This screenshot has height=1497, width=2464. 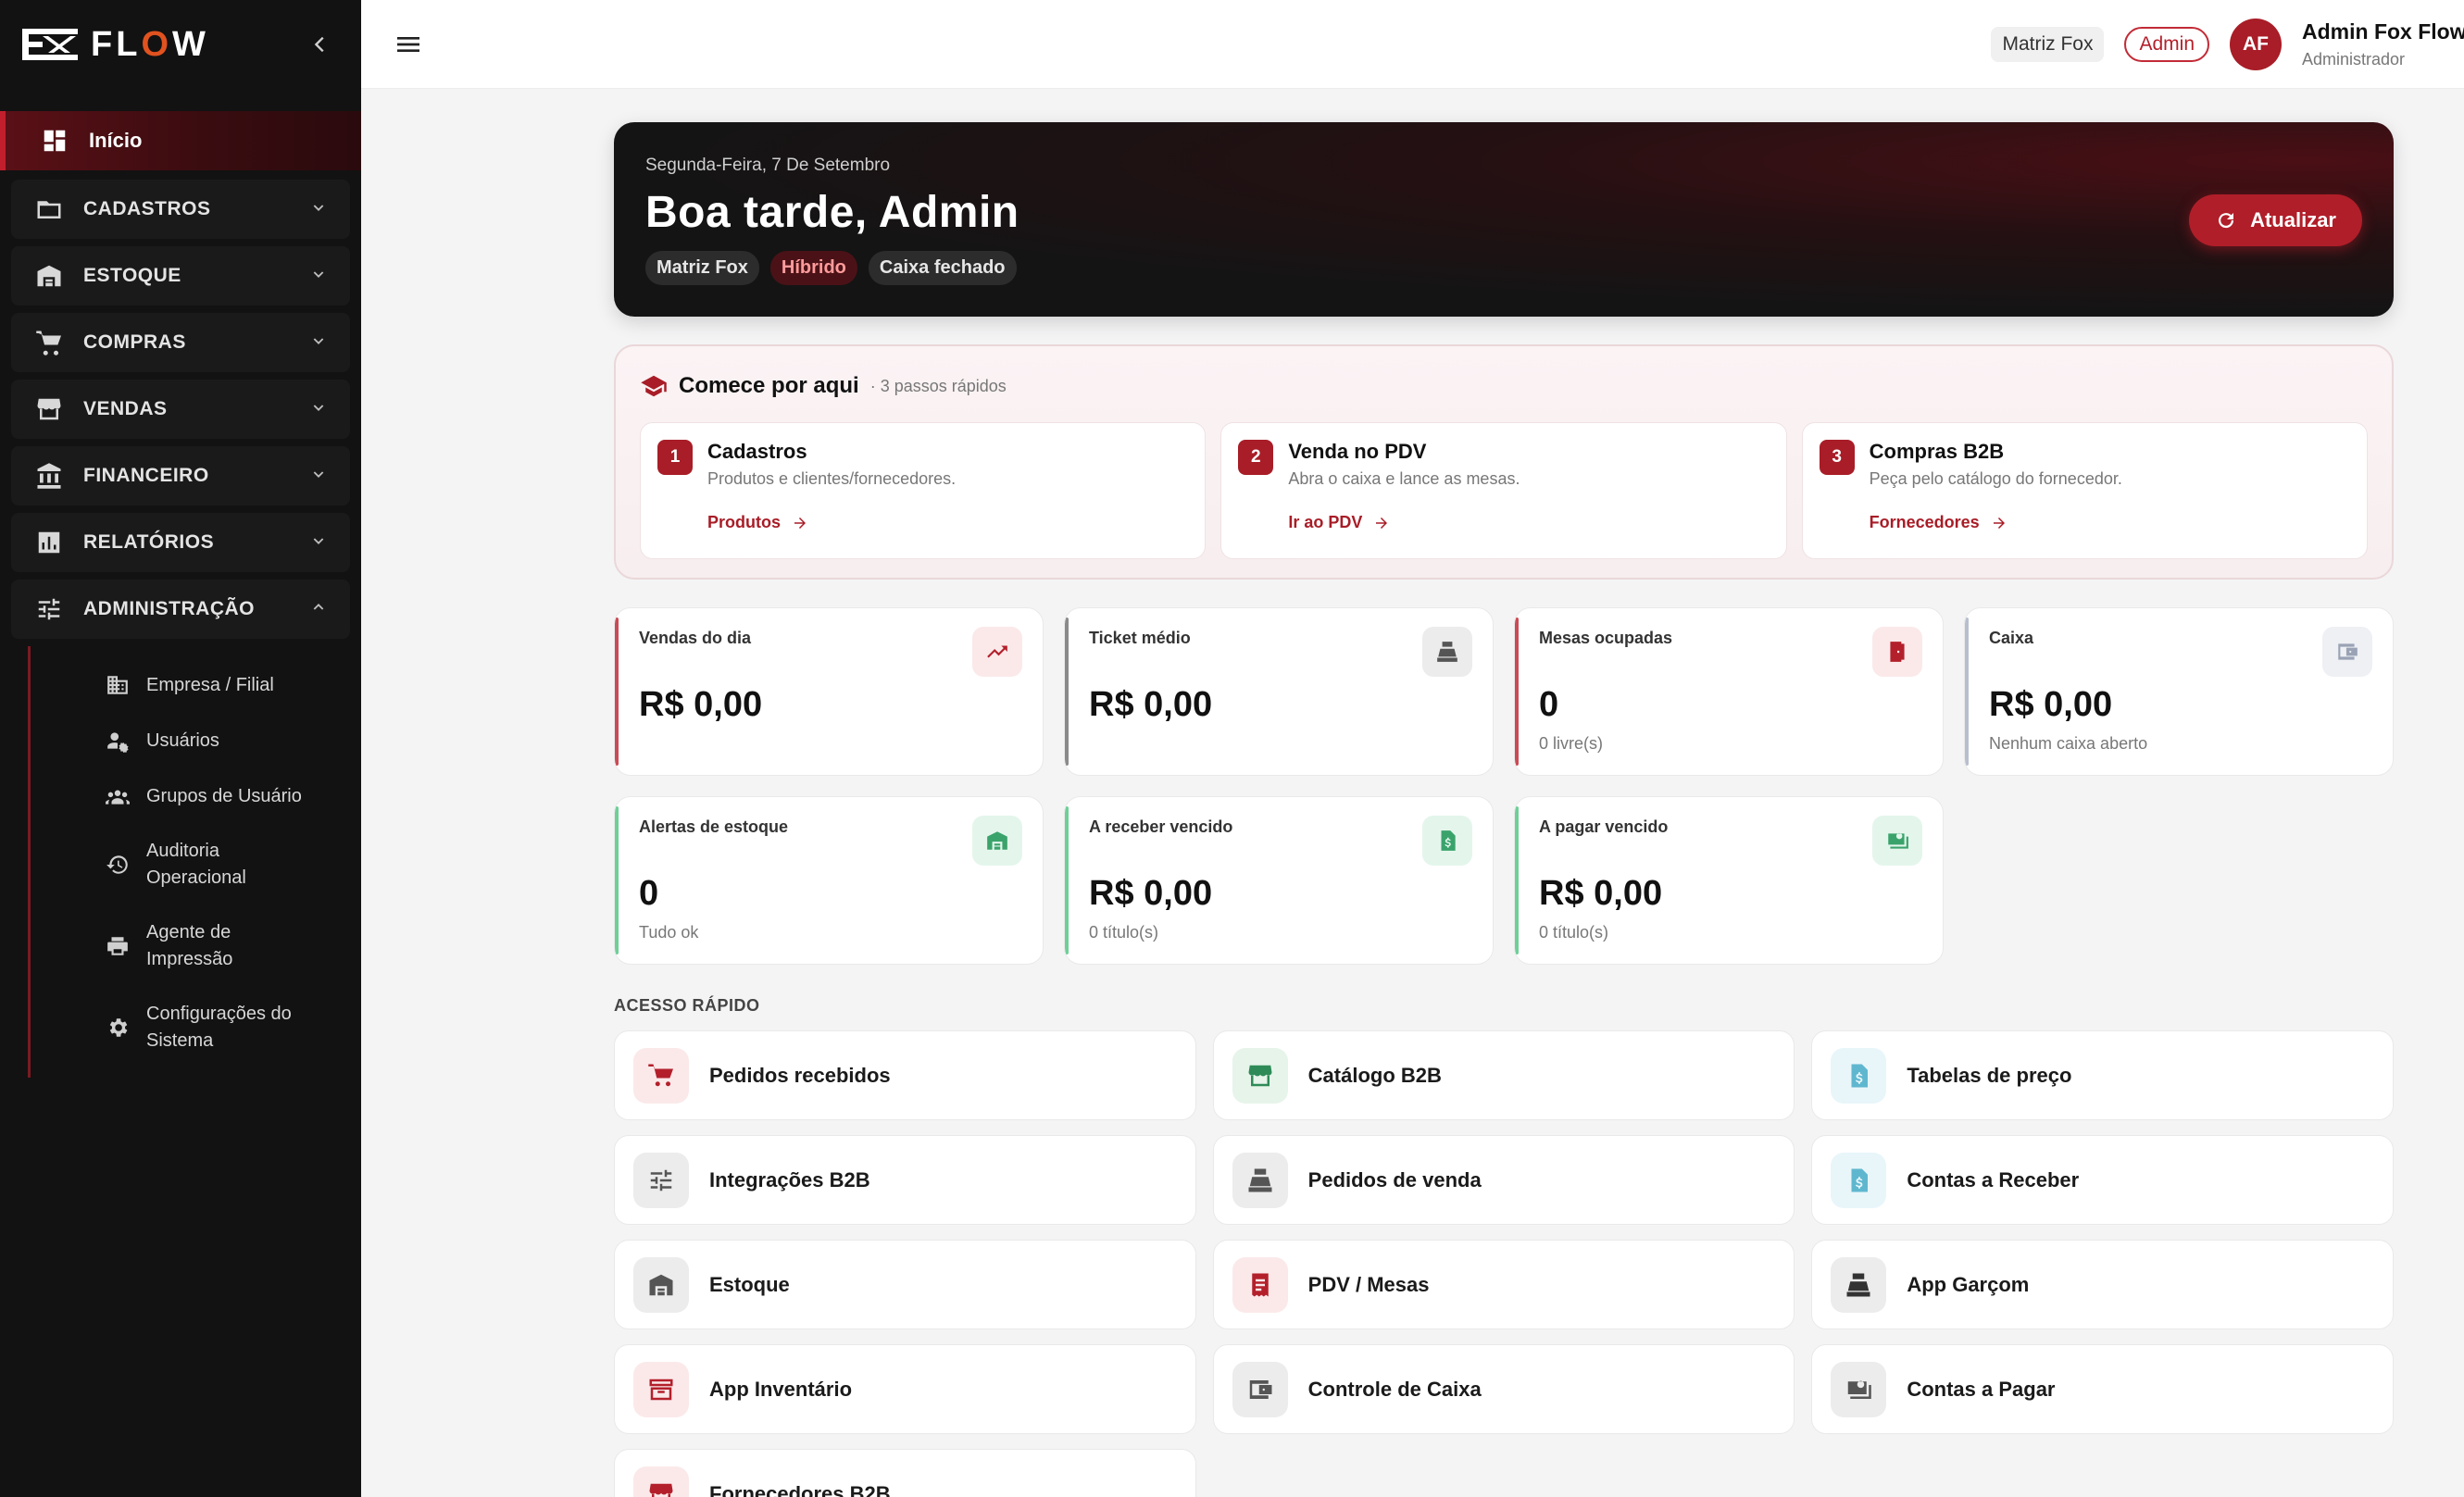 I want to click on quick-access-controle-de-caixa: Controle de Caixa, so click(x=1503, y=1389).